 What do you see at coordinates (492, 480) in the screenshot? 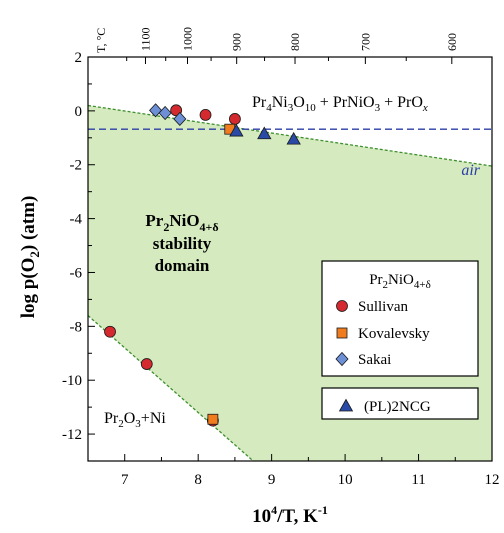
I see `x-tick-label: 12` at bounding box center [492, 480].